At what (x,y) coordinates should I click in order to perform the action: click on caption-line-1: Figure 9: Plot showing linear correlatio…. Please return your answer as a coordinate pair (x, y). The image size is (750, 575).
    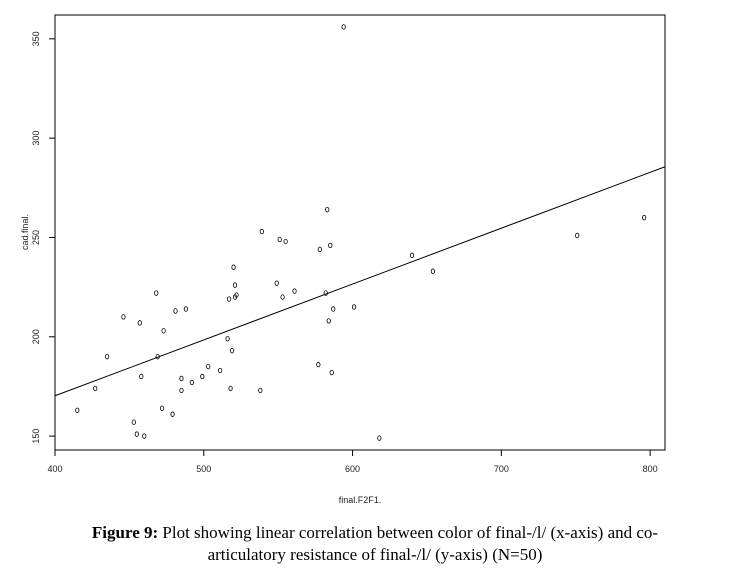
    Looking at the image, I should click on (375, 533).